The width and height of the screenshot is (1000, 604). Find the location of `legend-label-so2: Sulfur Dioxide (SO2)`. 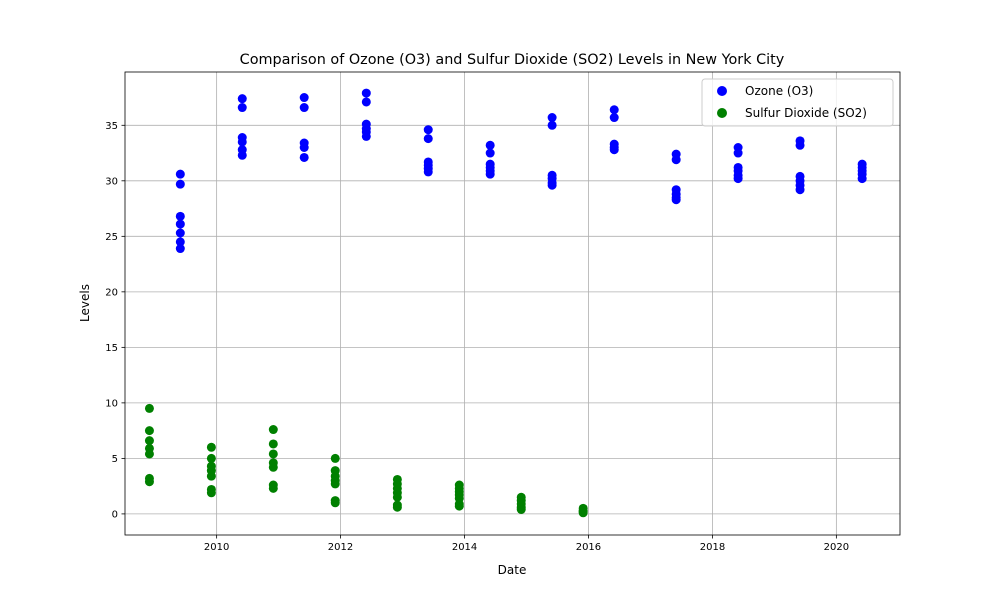

legend-label-so2: Sulfur Dioxide (SO2) is located at coordinates (806, 113).